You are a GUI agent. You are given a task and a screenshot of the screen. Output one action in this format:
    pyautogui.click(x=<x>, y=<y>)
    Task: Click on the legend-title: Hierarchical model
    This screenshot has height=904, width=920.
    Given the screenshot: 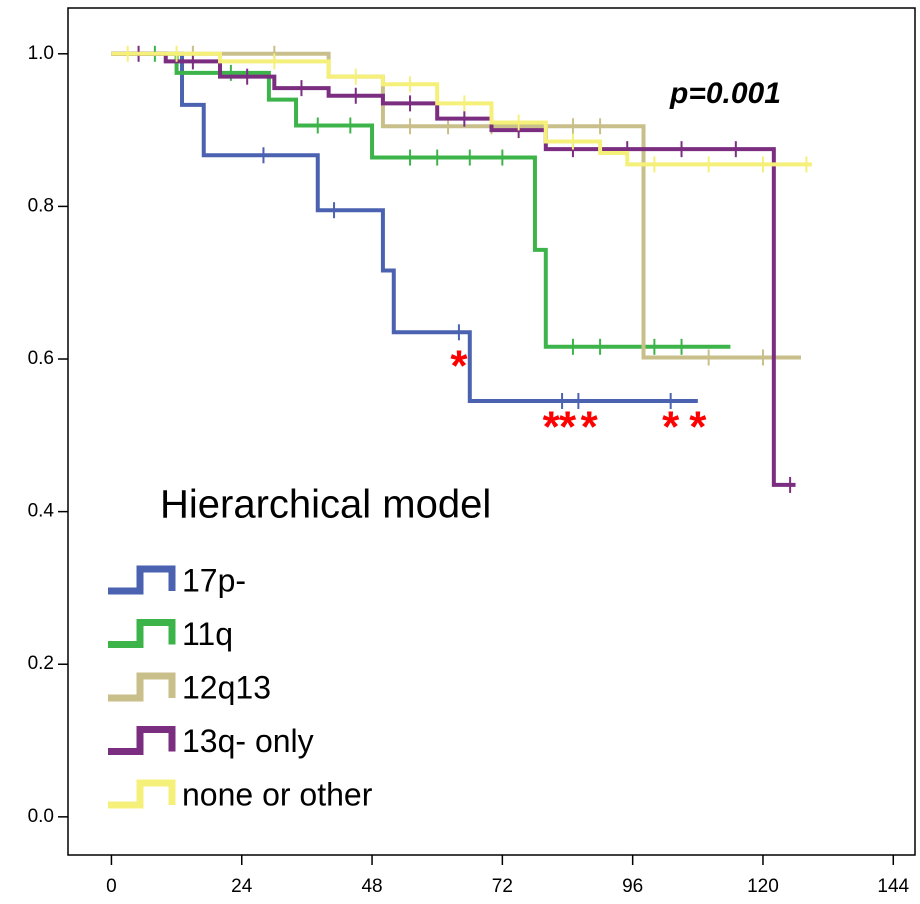 What is the action you would take?
    pyautogui.click(x=325, y=505)
    